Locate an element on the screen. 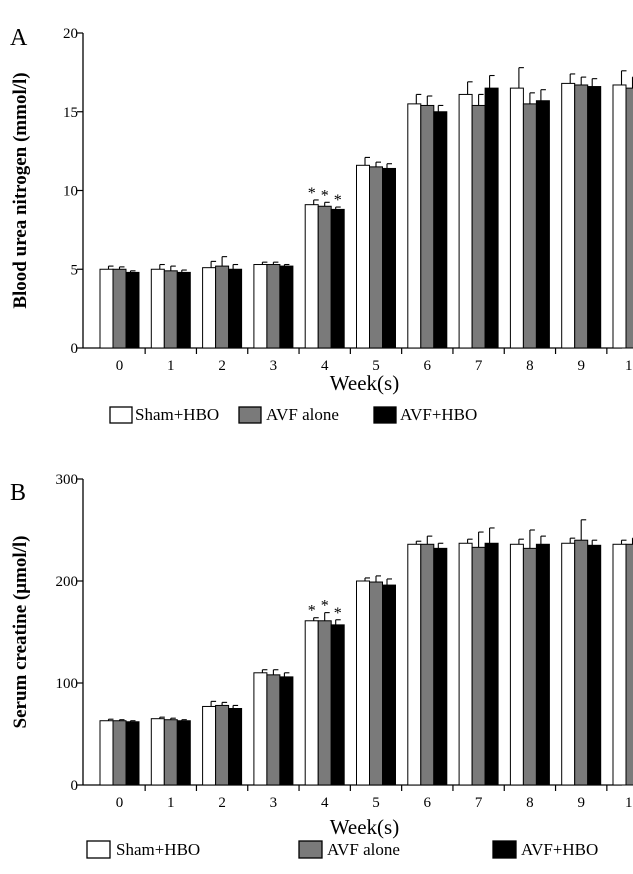 The height and width of the screenshot is (874, 633). legend-entry: AVF+HBO is located at coordinates (559, 849).